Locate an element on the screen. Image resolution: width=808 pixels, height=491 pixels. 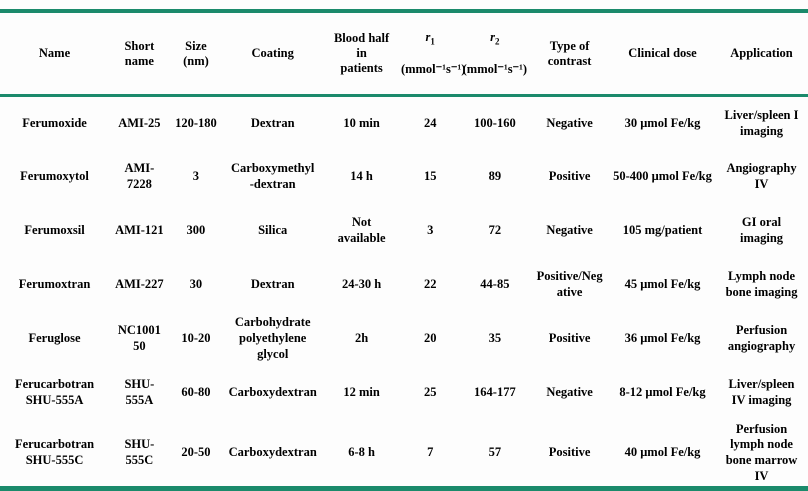
col-header-name: Name is located at coordinates (55, 54).